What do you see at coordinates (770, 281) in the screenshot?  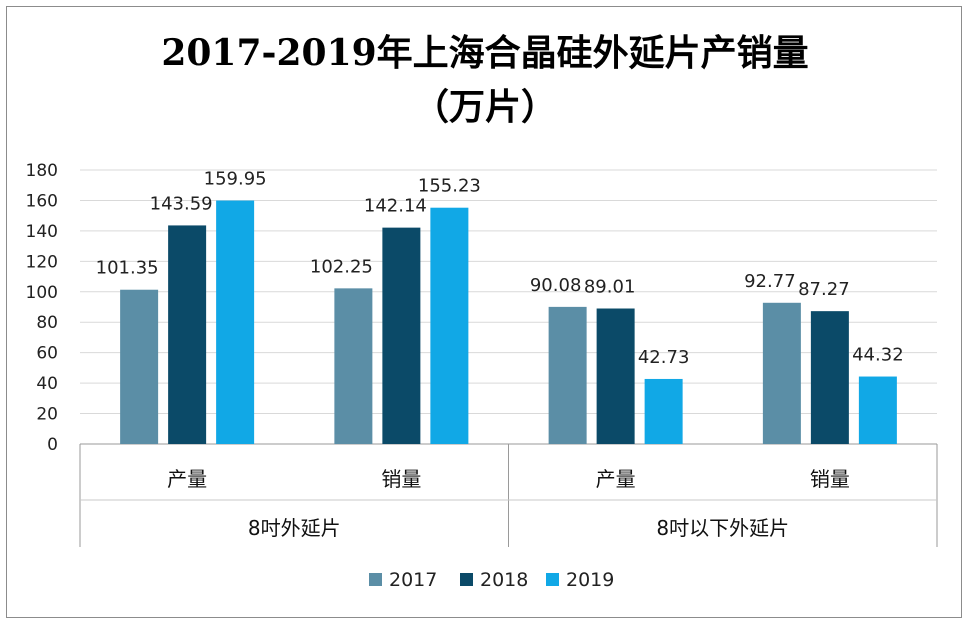 I see `data-label-2017-3: 92.77` at bounding box center [770, 281].